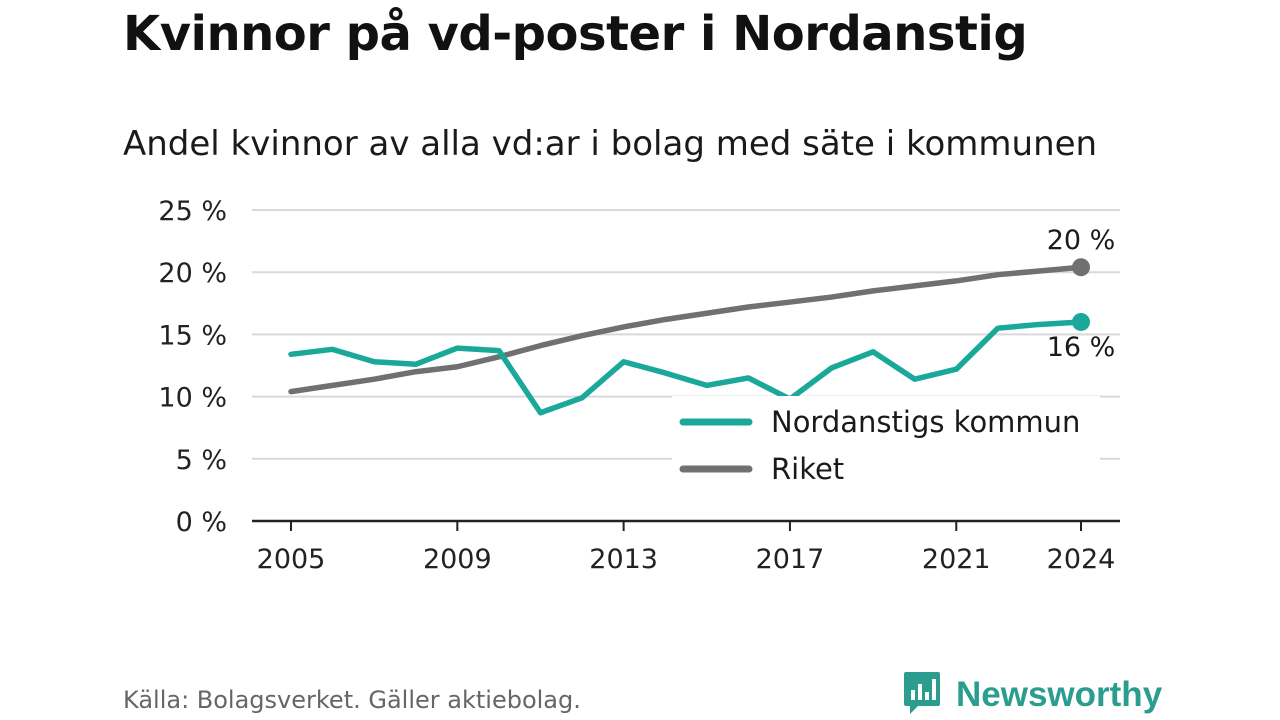  What do you see at coordinates (575, 34) in the screenshot?
I see `chart-title: Kvinnor på vd-poster i Nordanstig` at bounding box center [575, 34].